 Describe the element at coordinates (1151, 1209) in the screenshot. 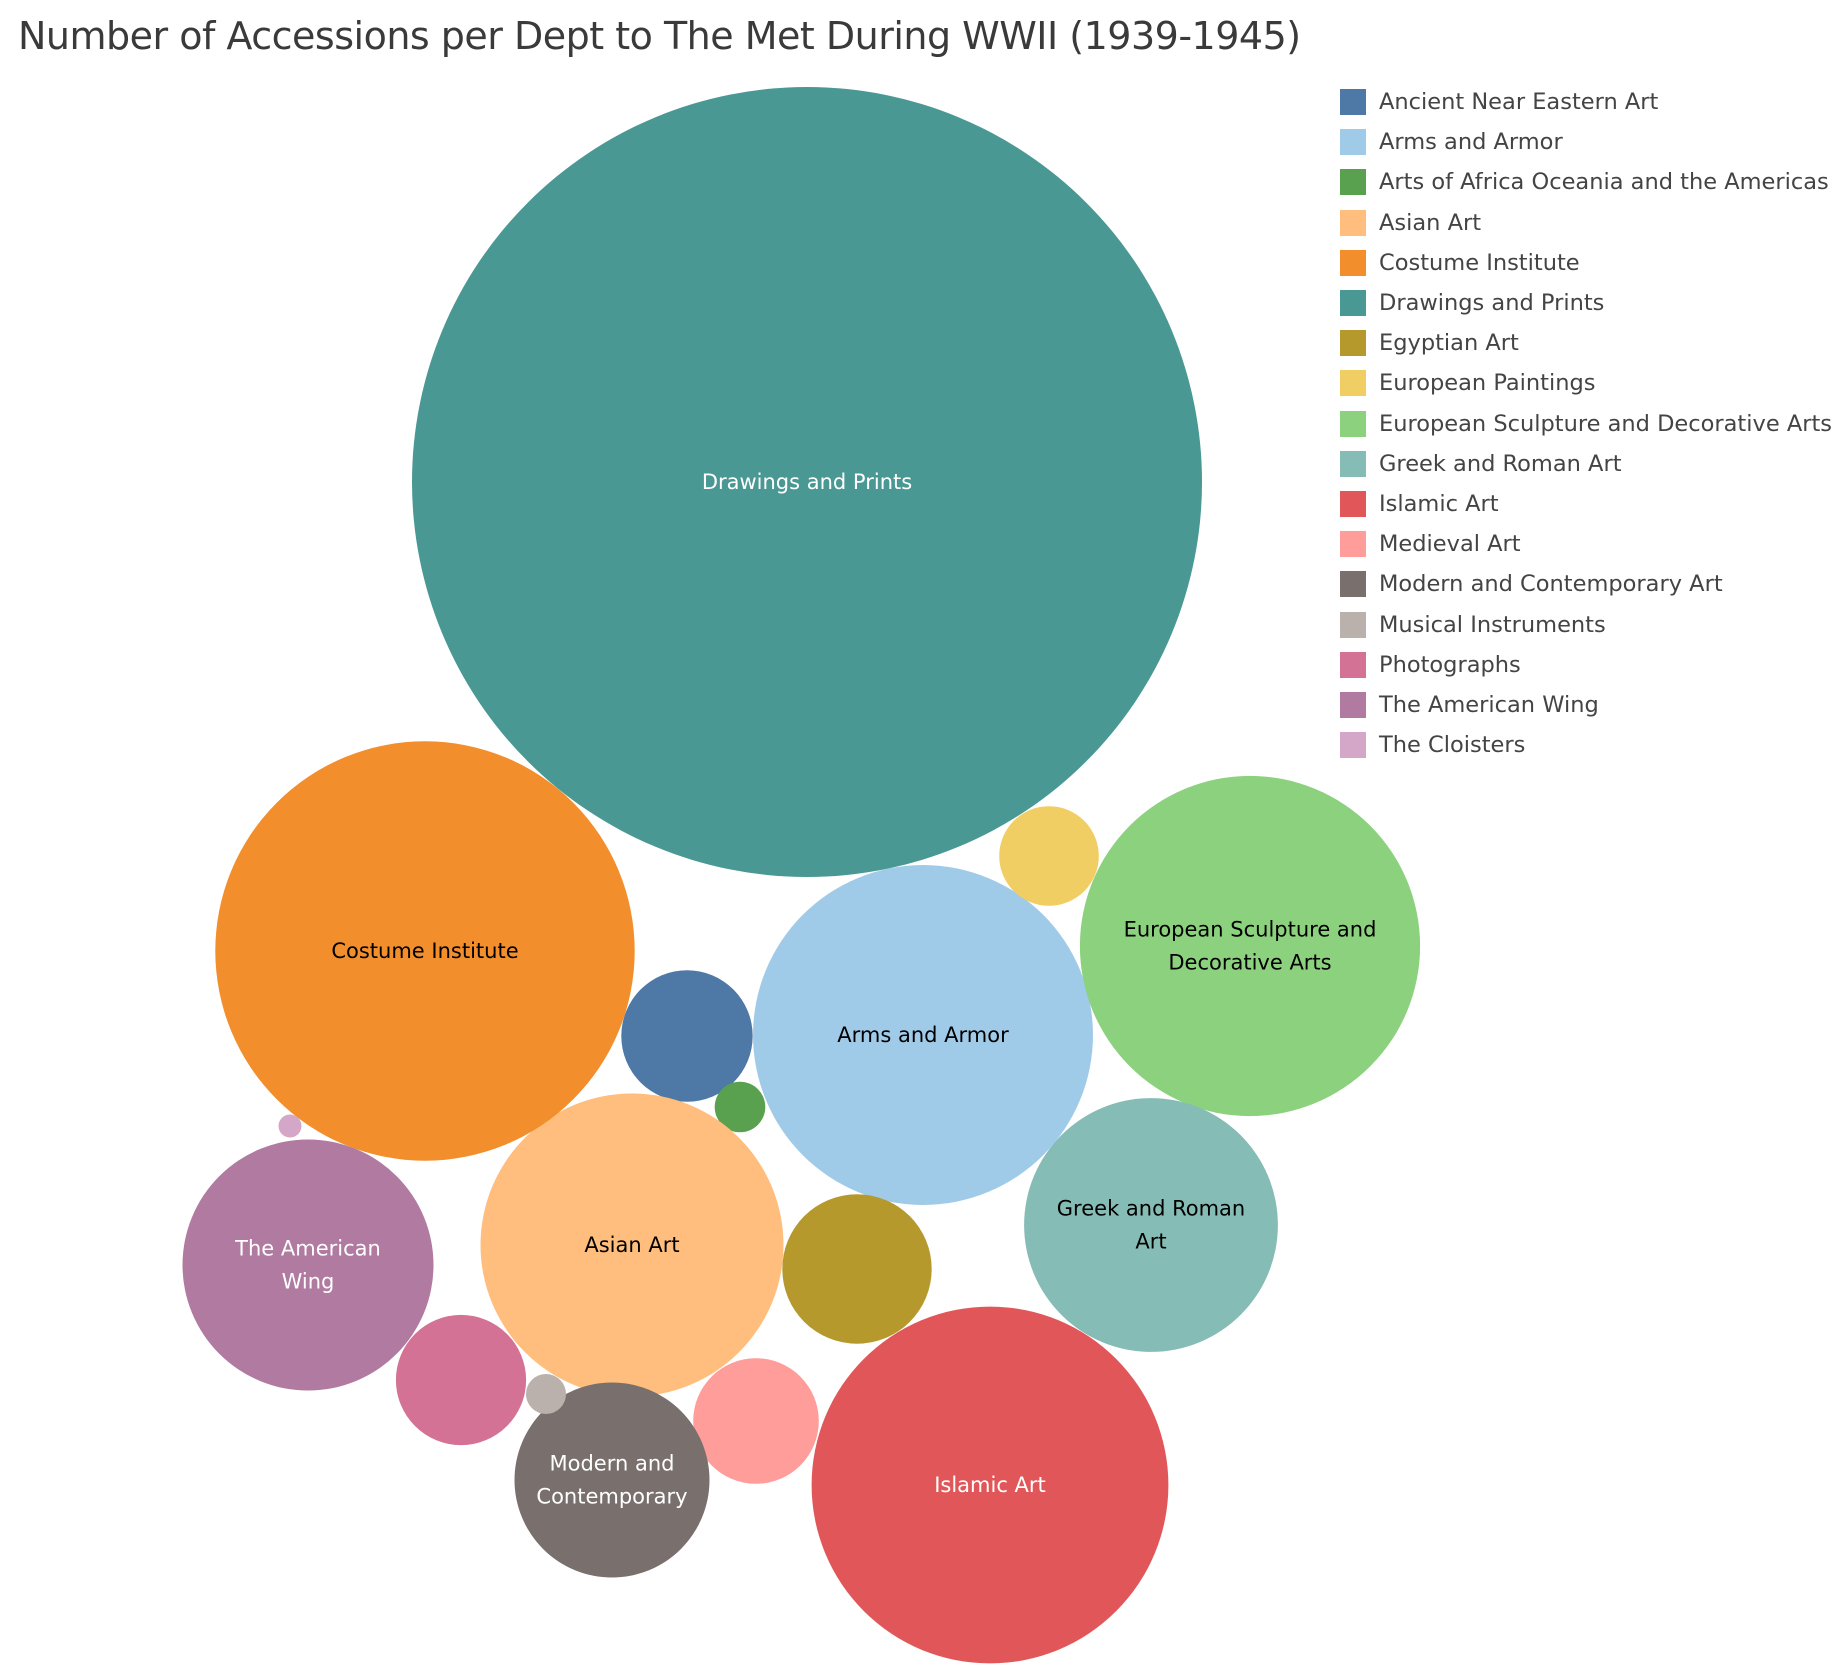

I see `bubble-label-greek-and-roman-art: Greek and Roman` at that location.